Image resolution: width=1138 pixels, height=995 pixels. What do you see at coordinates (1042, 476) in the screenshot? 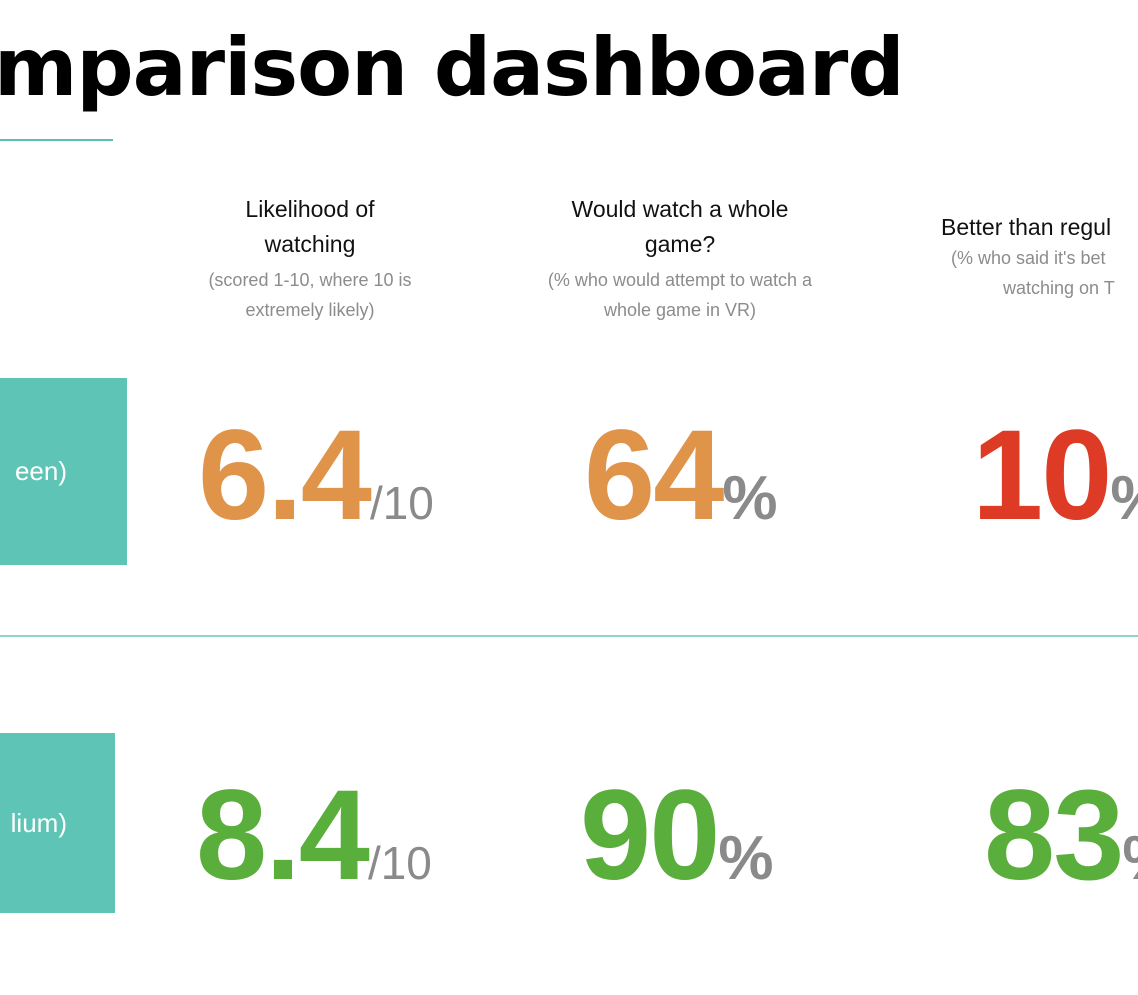
I see `metric-value: 10` at bounding box center [1042, 476].